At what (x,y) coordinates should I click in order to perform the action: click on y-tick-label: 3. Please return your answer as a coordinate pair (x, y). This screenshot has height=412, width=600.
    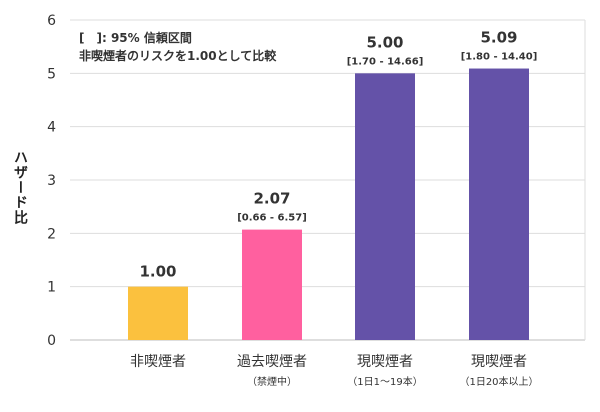
    Looking at the image, I should click on (51, 181).